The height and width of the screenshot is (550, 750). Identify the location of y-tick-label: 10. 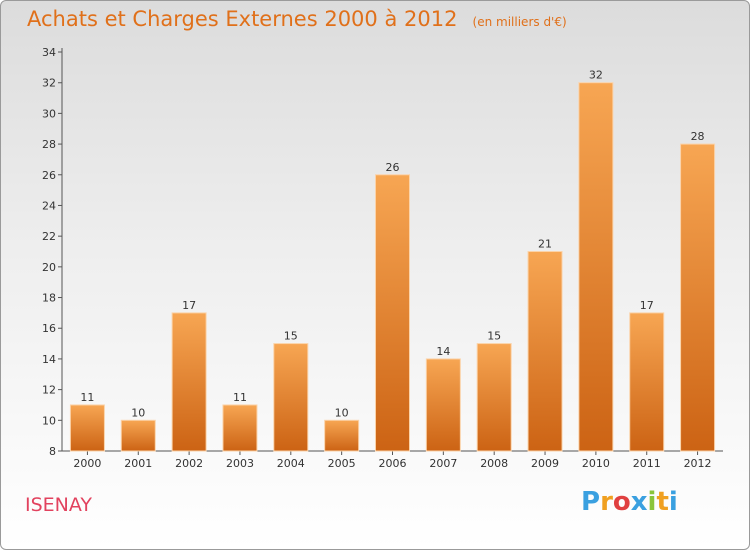
(49, 420).